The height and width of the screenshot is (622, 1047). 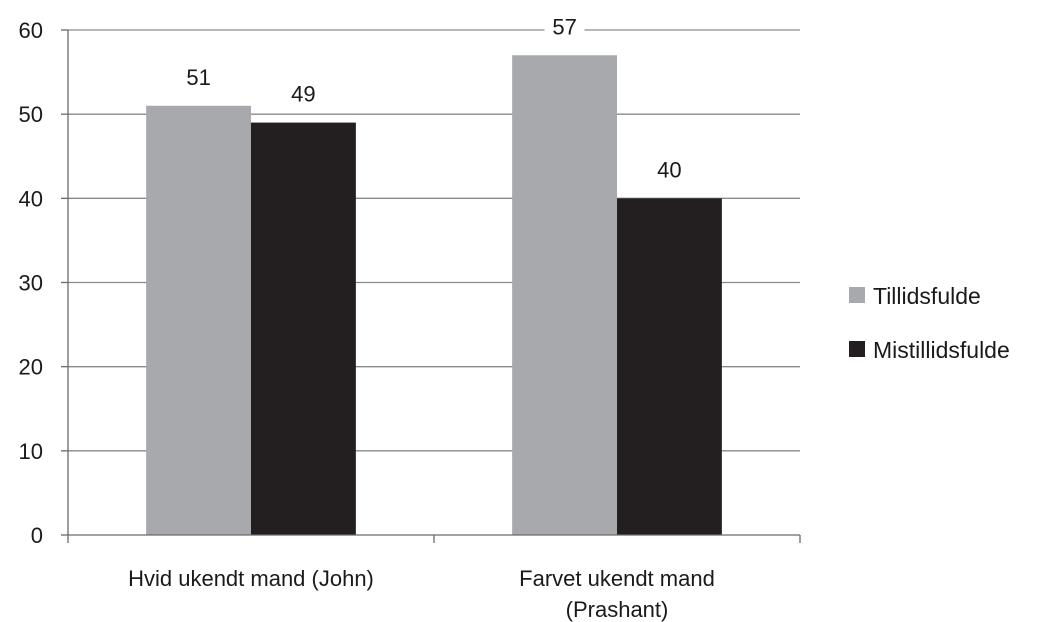 I want to click on data-label: 40, so click(x=669, y=169).